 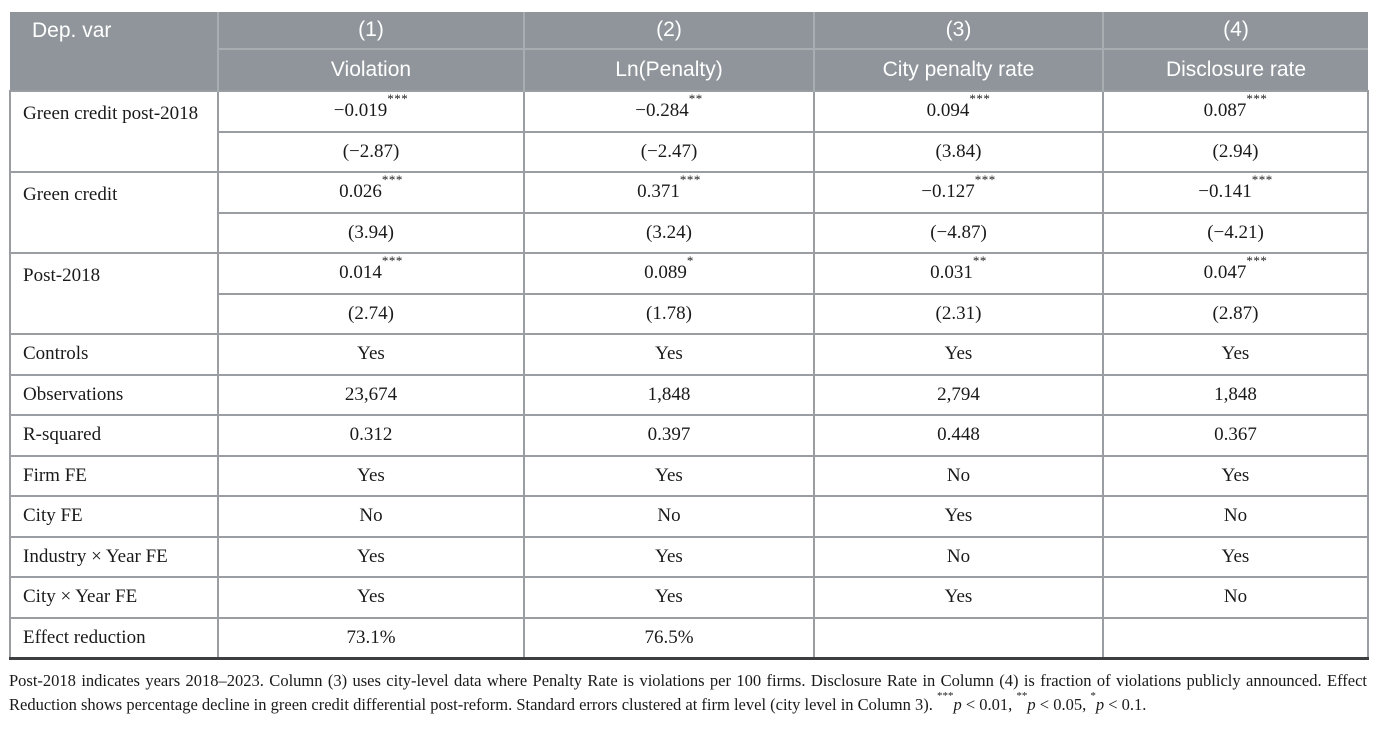 What do you see at coordinates (114, 131) in the screenshot?
I see `row-label: Green credit post-2018` at bounding box center [114, 131].